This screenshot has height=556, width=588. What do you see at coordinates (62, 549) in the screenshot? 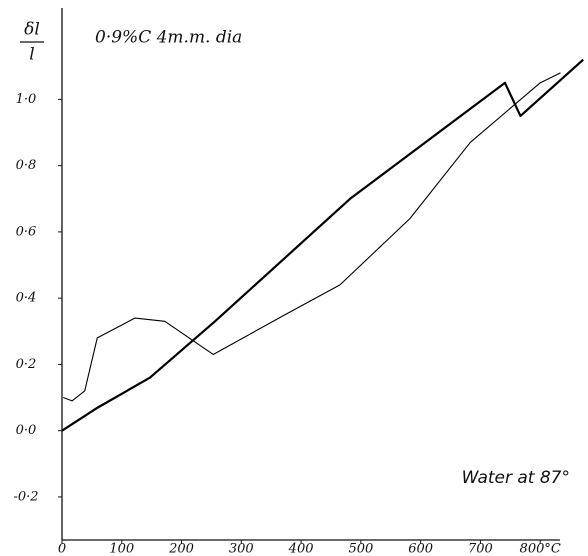
I see `x-tick-label: 0` at bounding box center [62, 549].